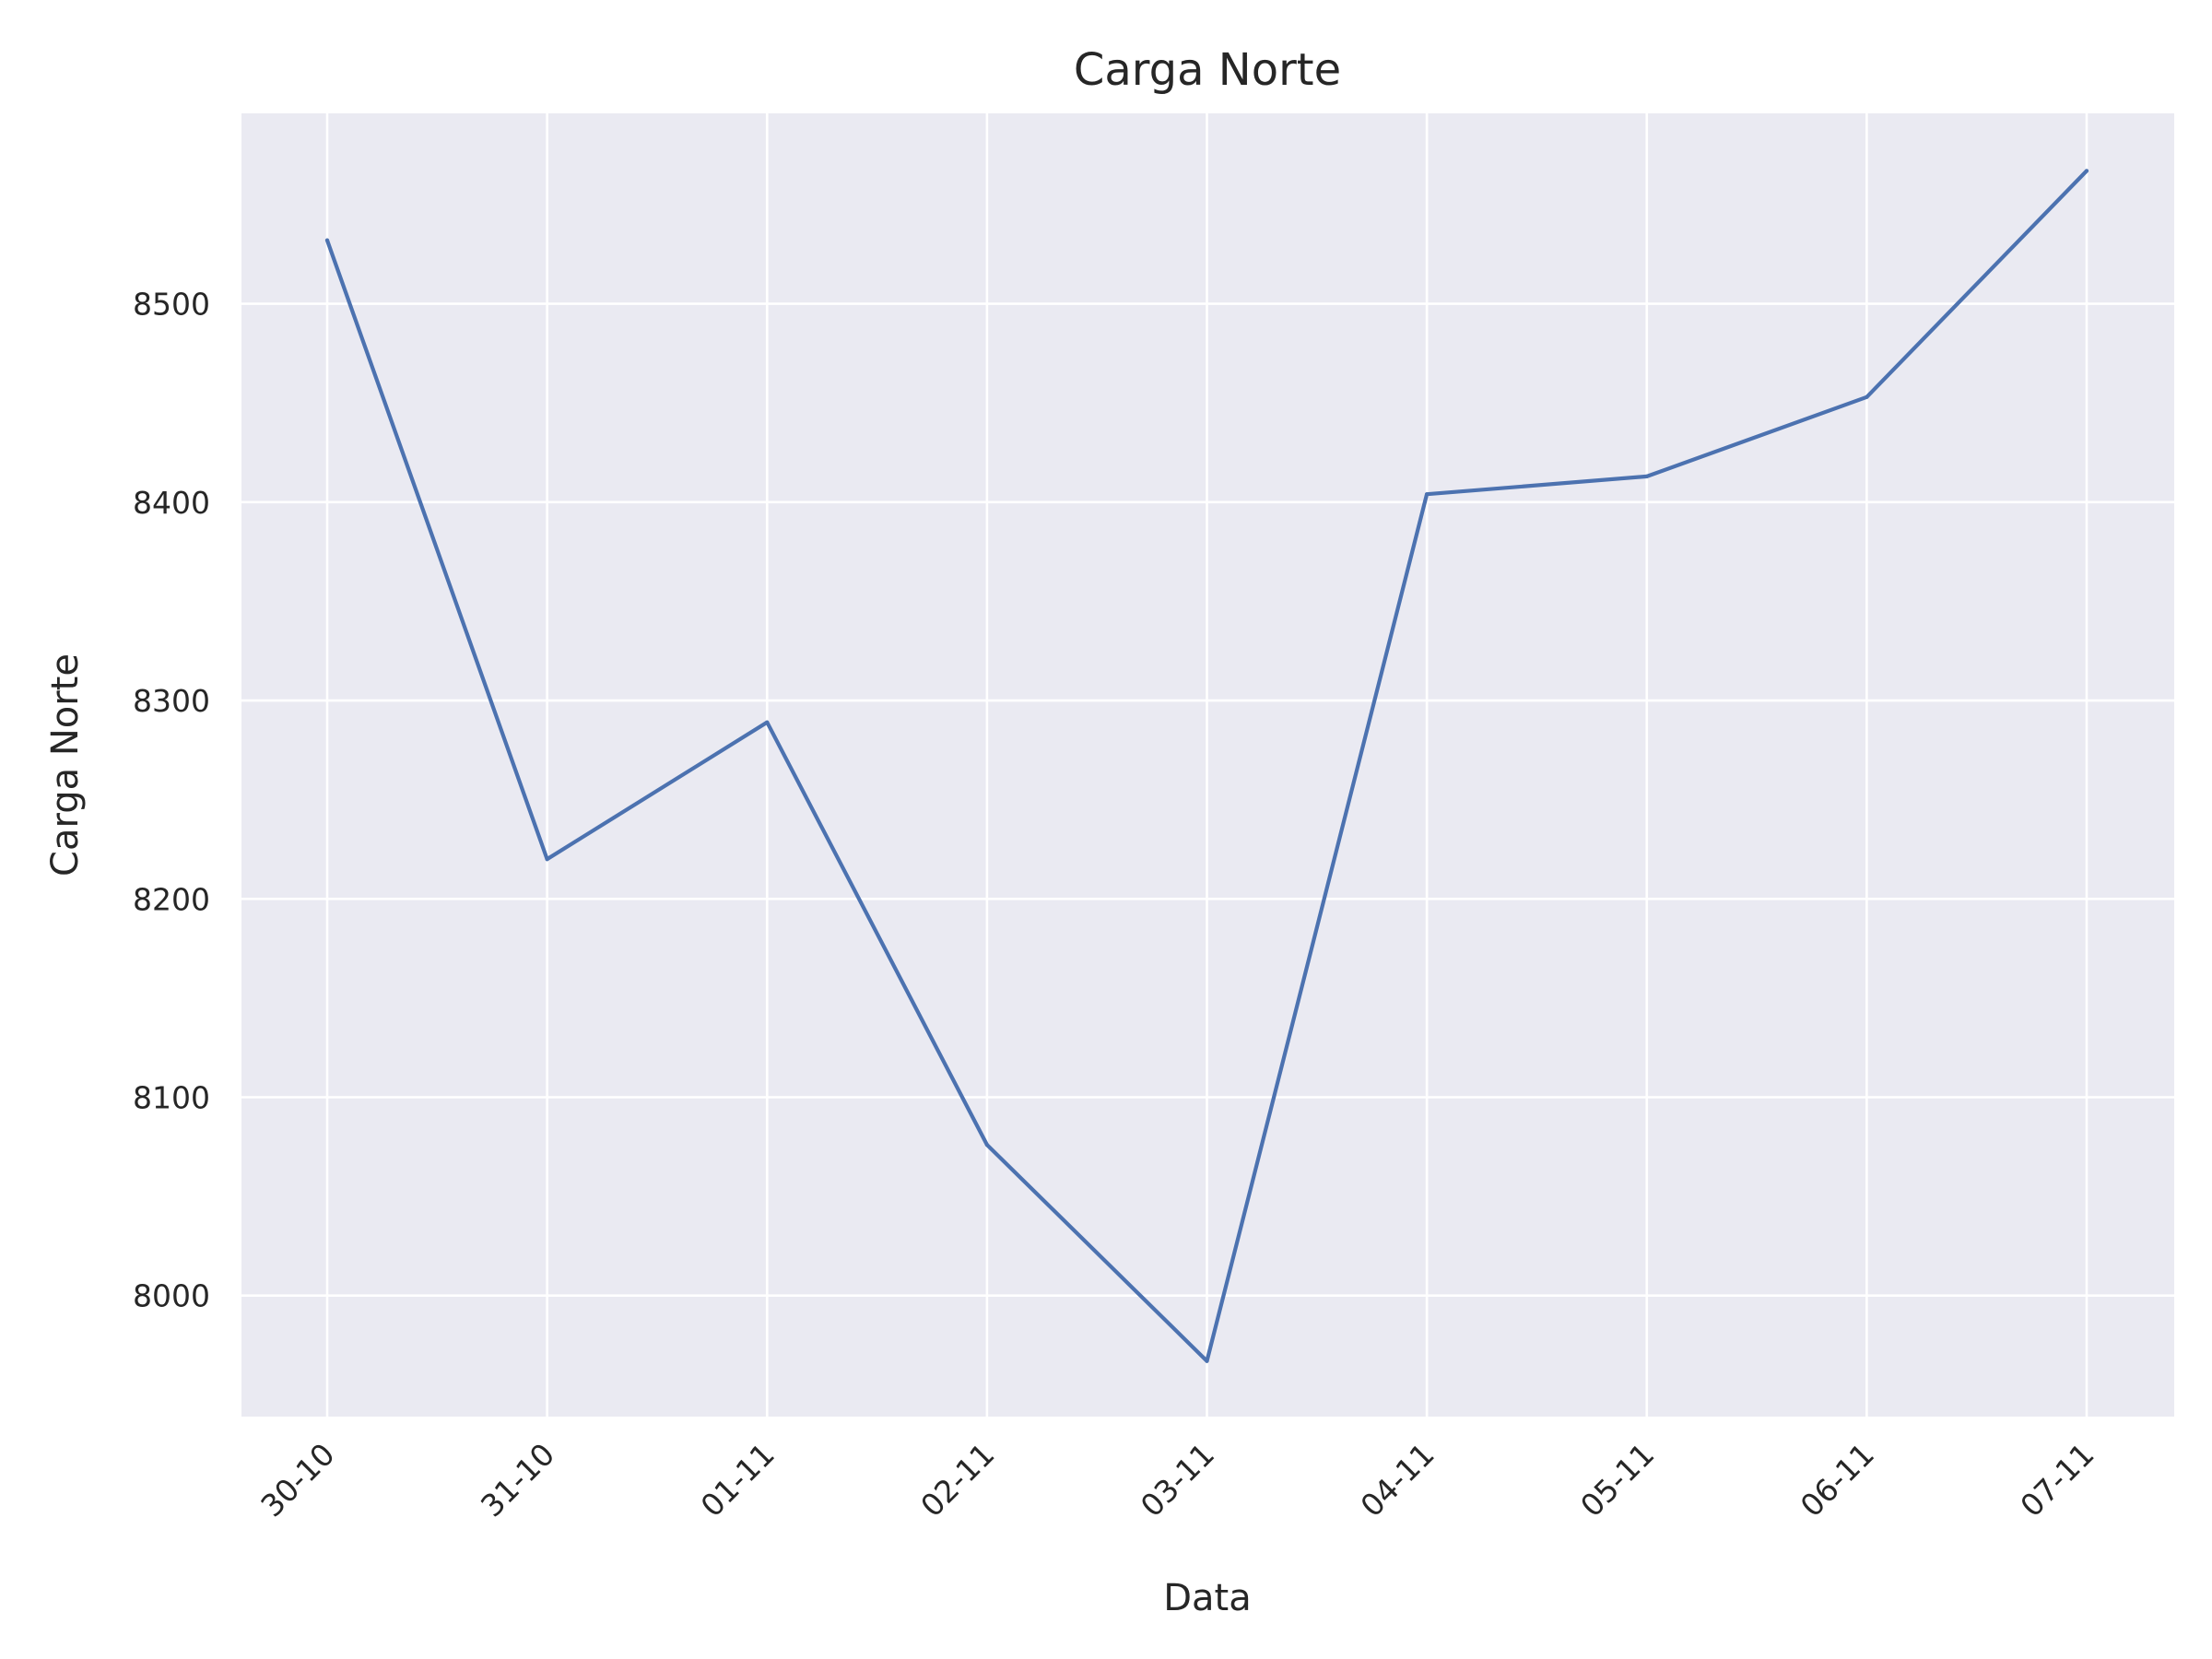 The image size is (2212, 1659). What do you see at coordinates (171, 899) in the screenshot?
I see `y-tick-label: 8200` at bounding box center [171, 899].